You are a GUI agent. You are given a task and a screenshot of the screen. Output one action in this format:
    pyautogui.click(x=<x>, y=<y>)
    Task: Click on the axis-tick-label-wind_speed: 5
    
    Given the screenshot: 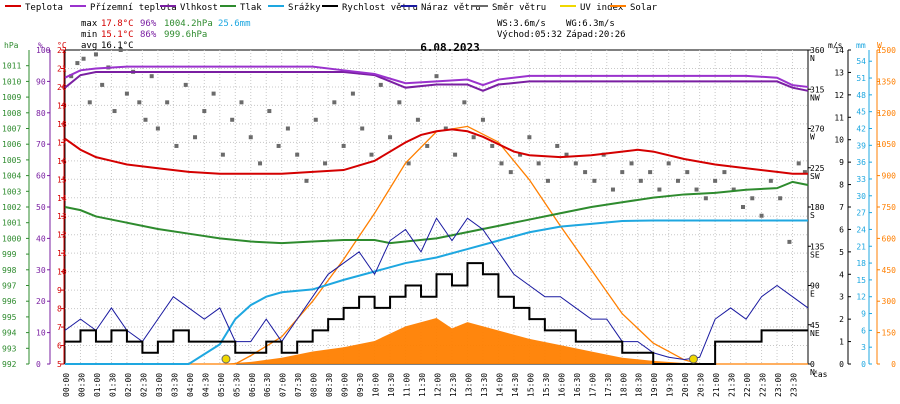 What is the action you would take?
    pyautogui.click(x=841, y=252)
    